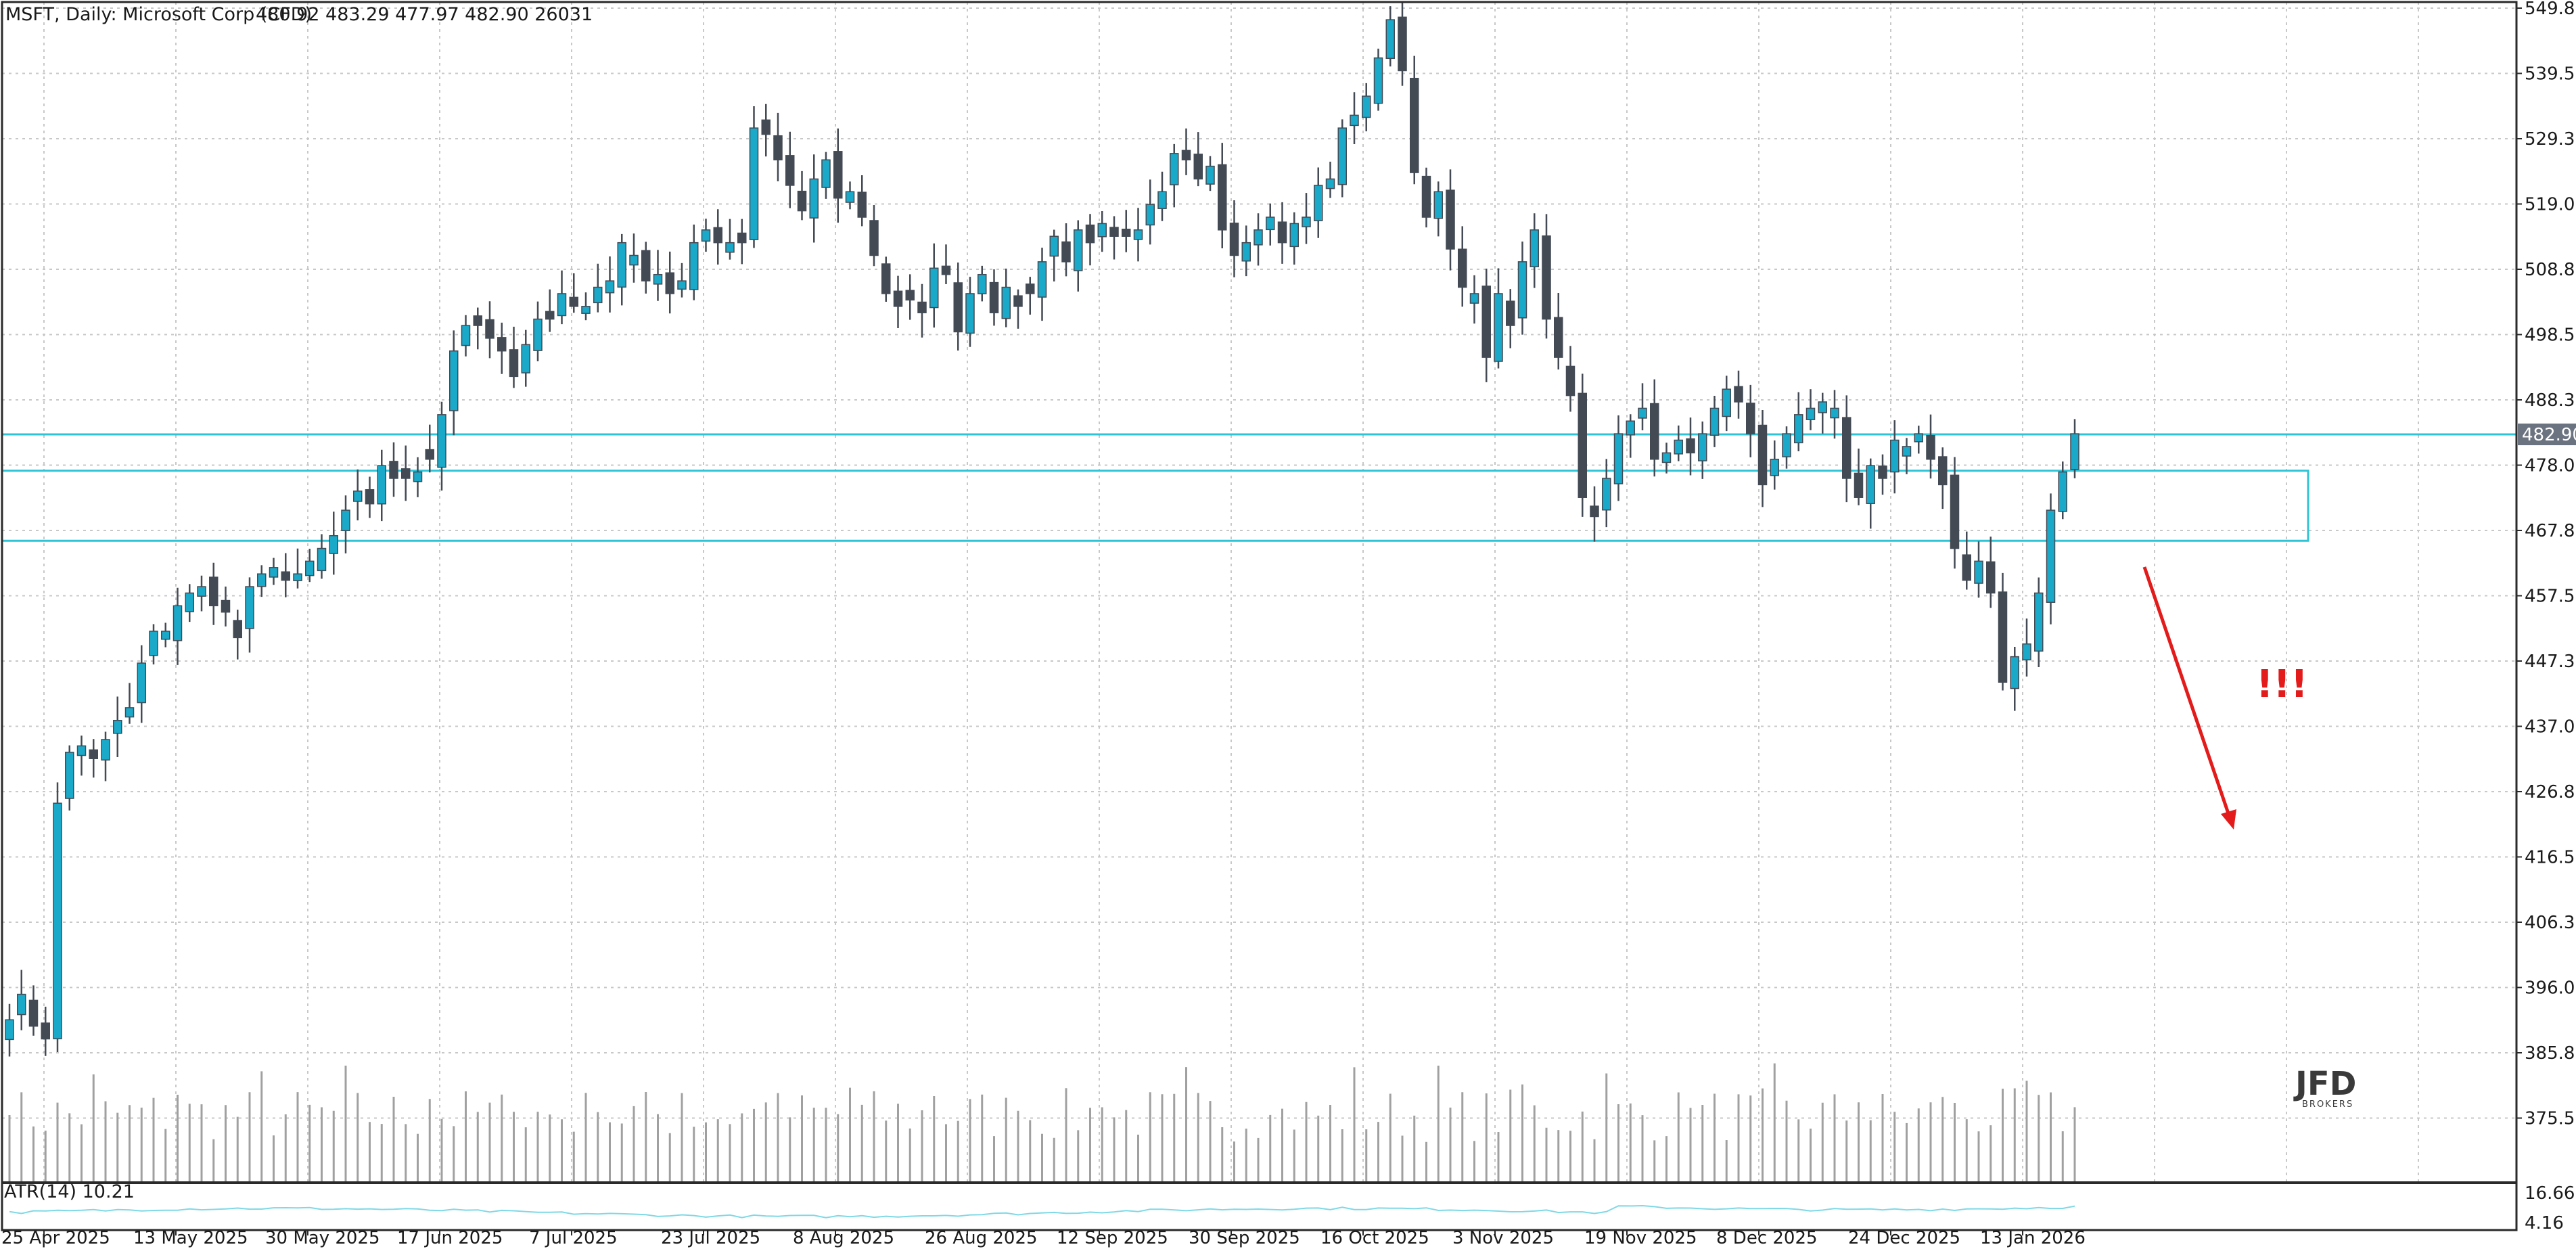 The height and width of the screenshot is (1249, 2576). I want to click on exclamation-annotation: !!!, so click(2282, 684).